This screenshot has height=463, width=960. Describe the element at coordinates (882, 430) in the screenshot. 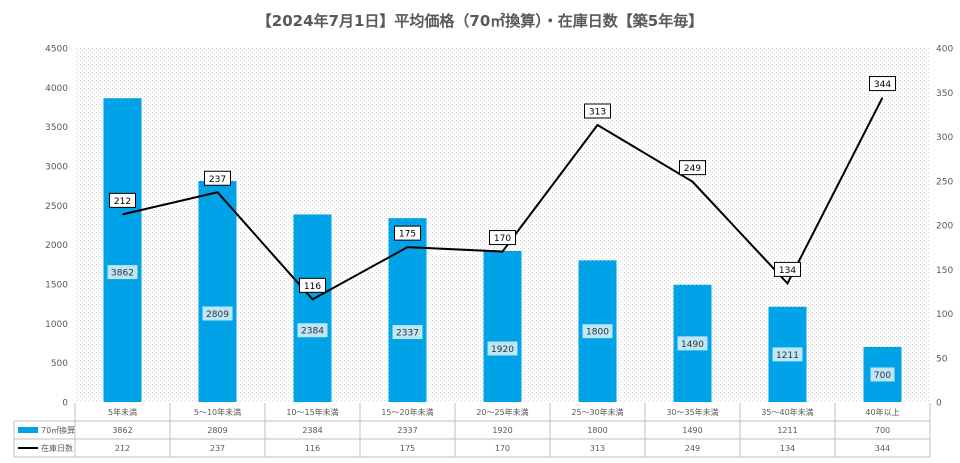

I see `table-cell: 700` at that location.